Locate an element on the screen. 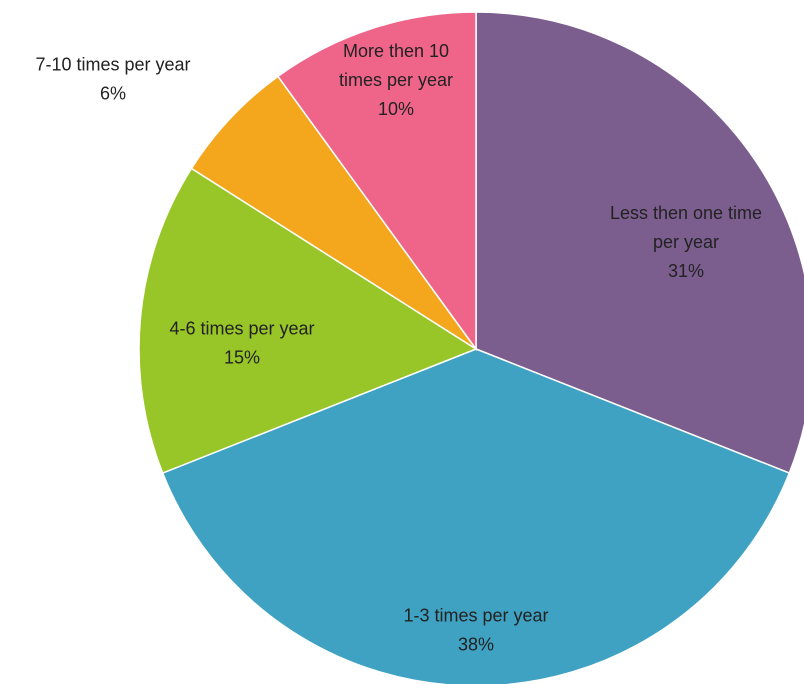  slice-category-label: More then 10 is located at coordinates (396, 51).